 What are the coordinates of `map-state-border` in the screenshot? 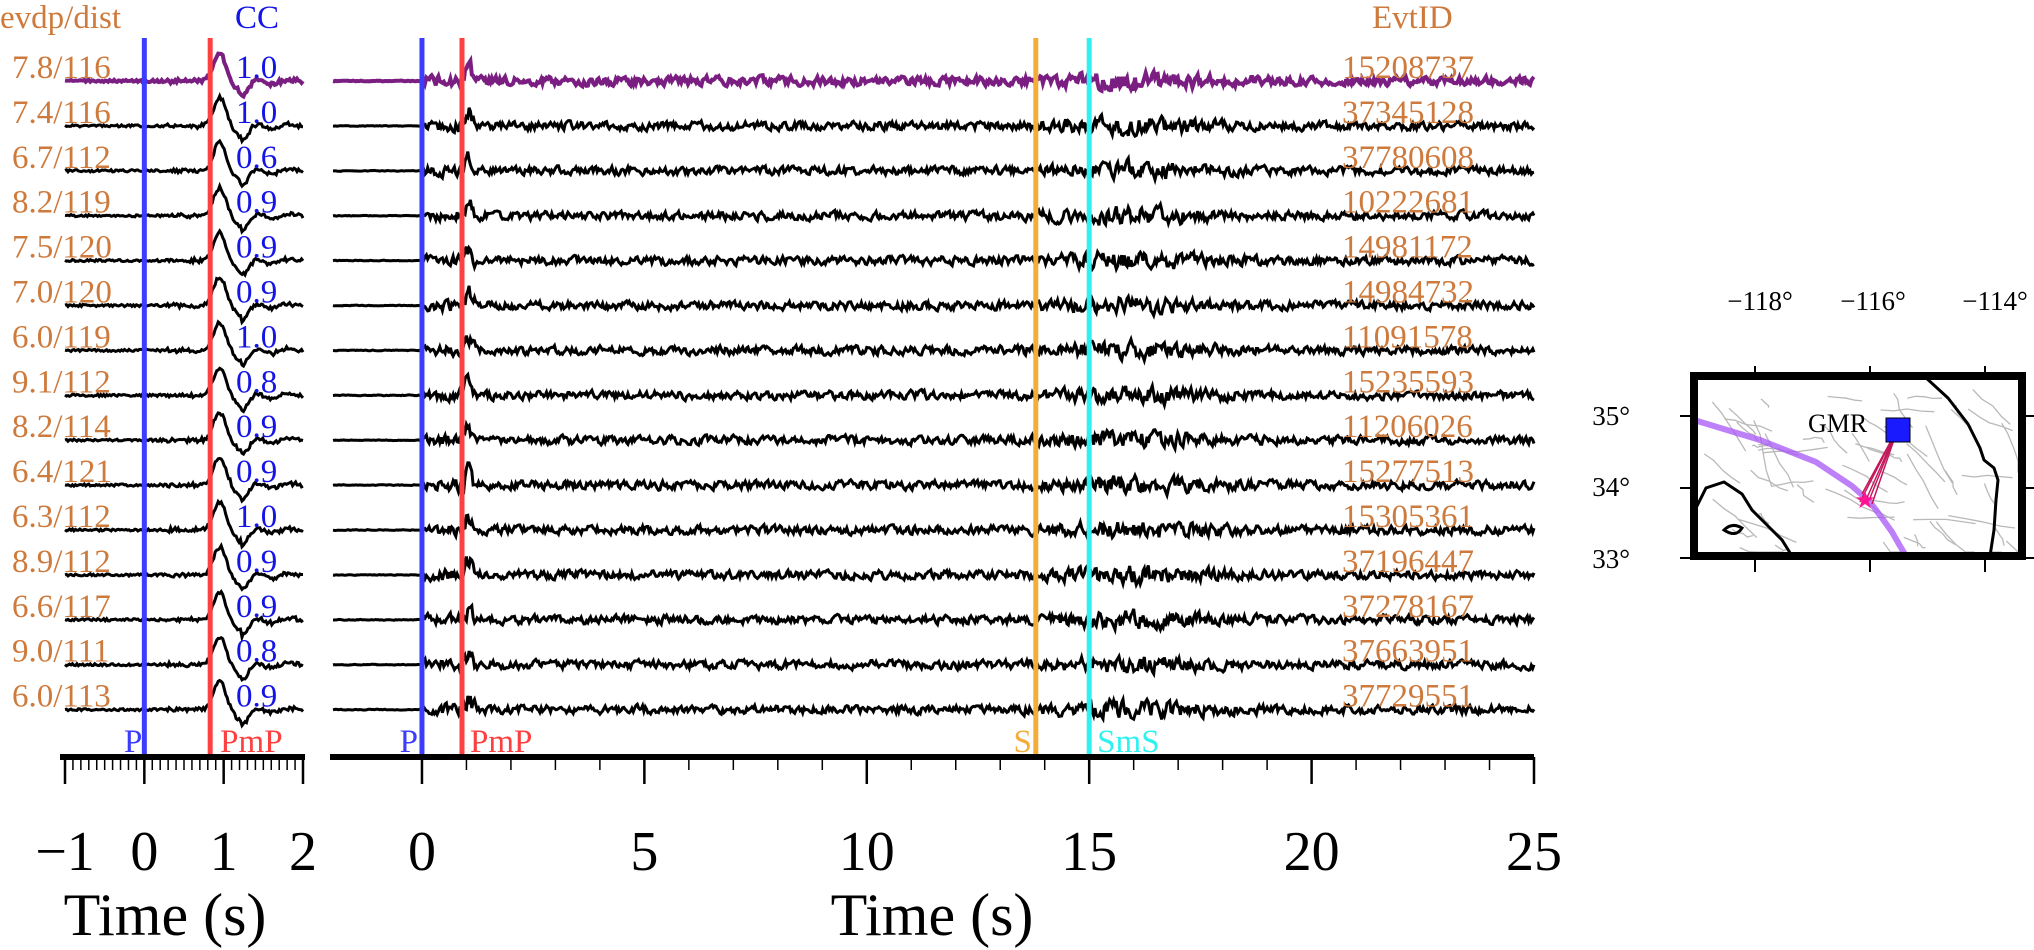 It's located at (1961, 465).